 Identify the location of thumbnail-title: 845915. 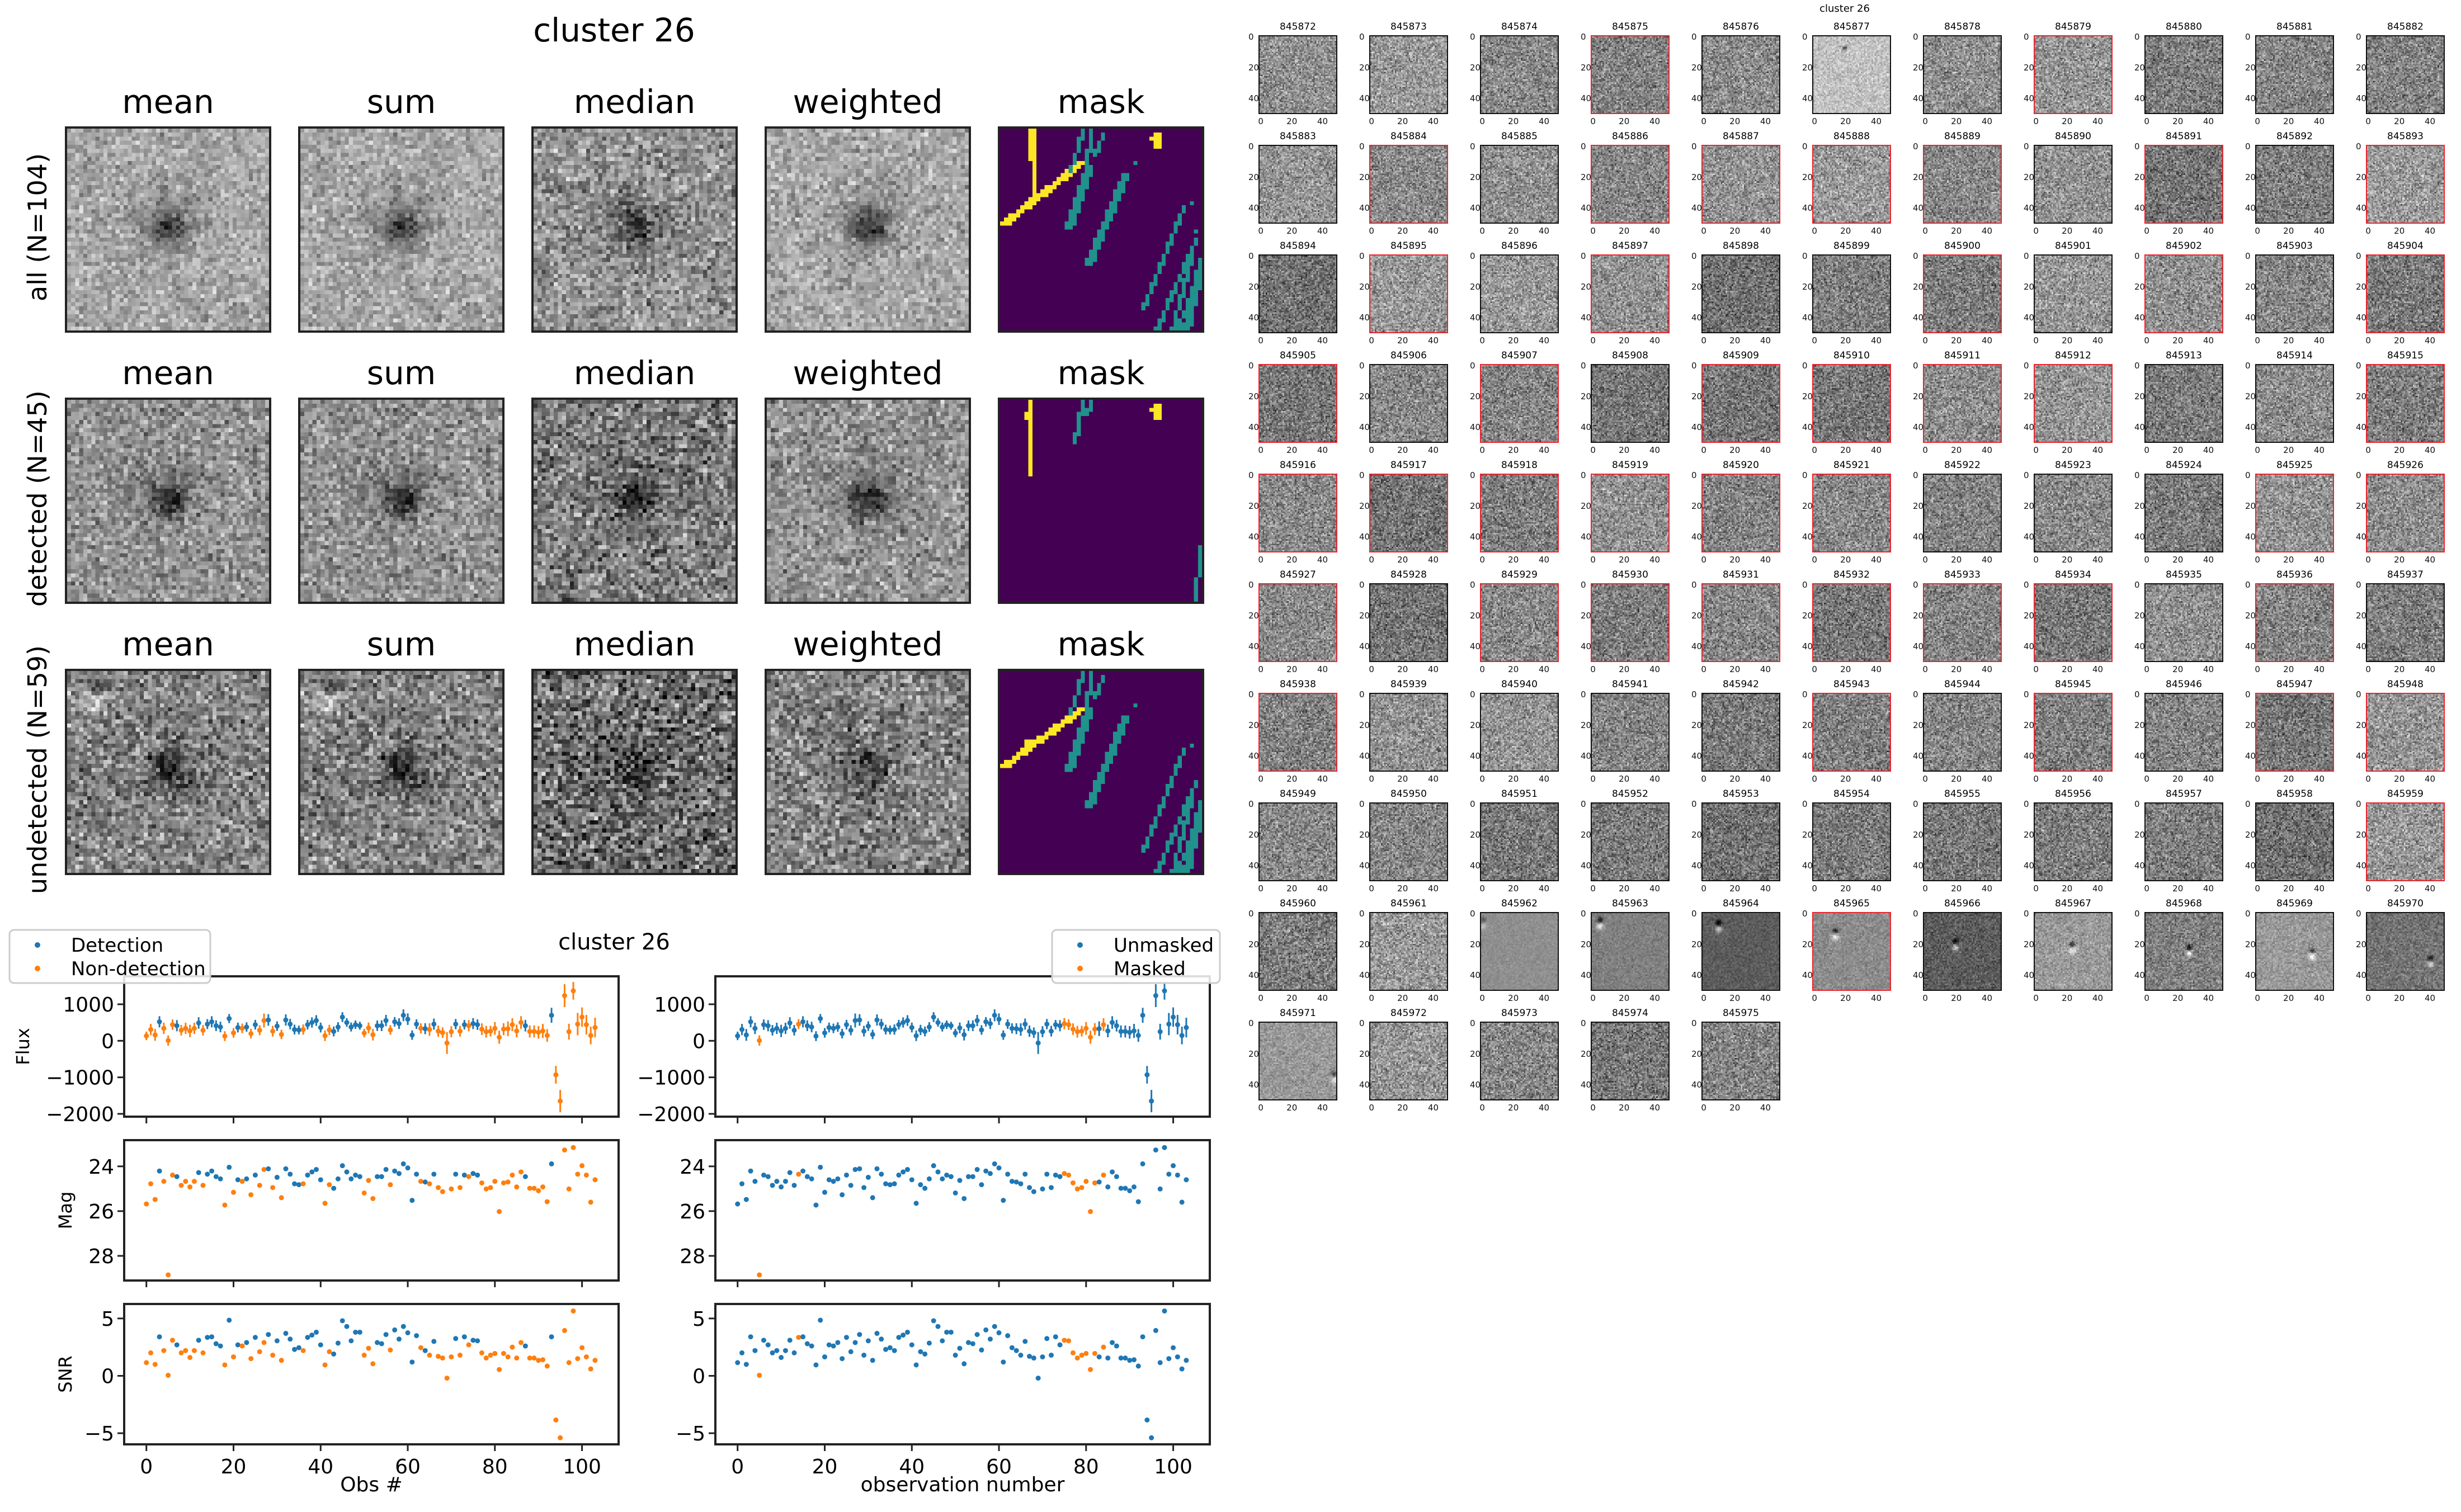
(2405, 355).